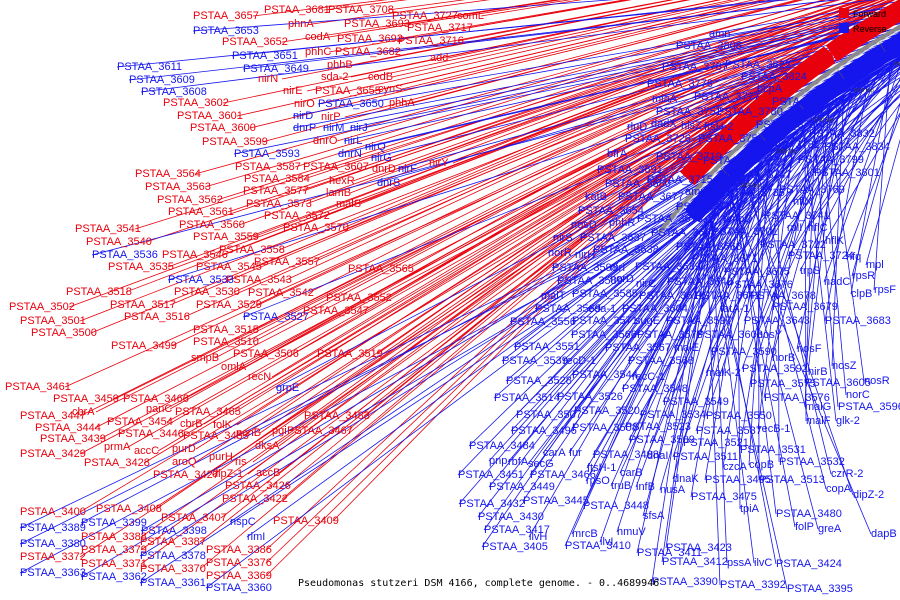  Describe the element at coordinates (440, 28) in the screenshot. I see `forward-gene-label: PSTAA_3717` at that location.